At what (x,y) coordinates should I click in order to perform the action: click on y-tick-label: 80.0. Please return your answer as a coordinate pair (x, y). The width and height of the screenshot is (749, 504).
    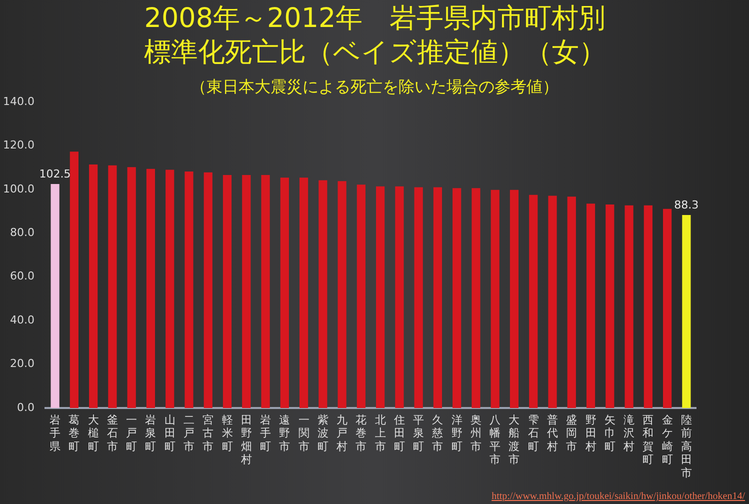
    Looking at the image, I should click on (22, 232).